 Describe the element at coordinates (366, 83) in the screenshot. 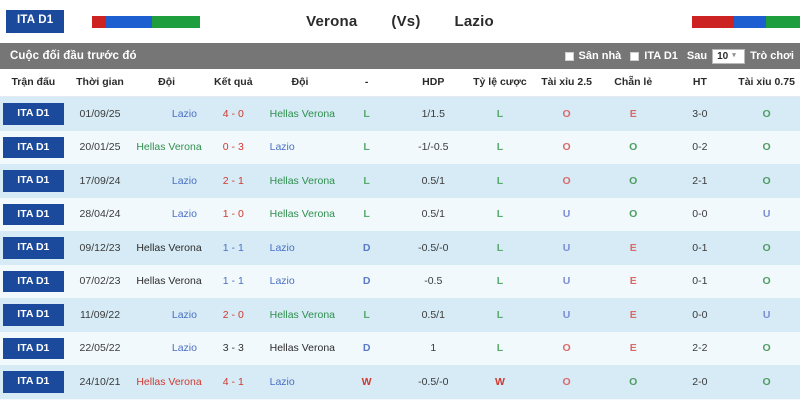

I see `col-result: -` at that location.